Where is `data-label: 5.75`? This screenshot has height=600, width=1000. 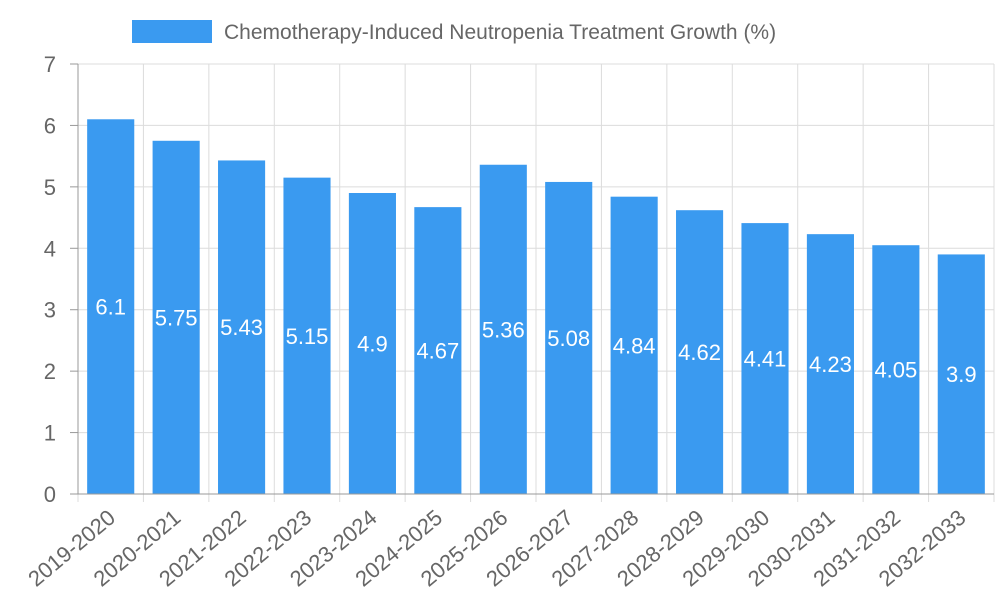 data-label: 5.75 is located at coordinates (176, 317).